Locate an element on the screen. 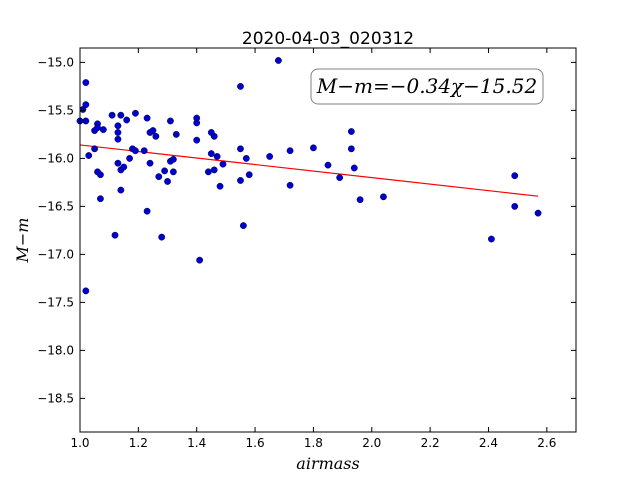 This screenshot has width=640, height=480. fit-equation-border is located at coordinates (427, 86).